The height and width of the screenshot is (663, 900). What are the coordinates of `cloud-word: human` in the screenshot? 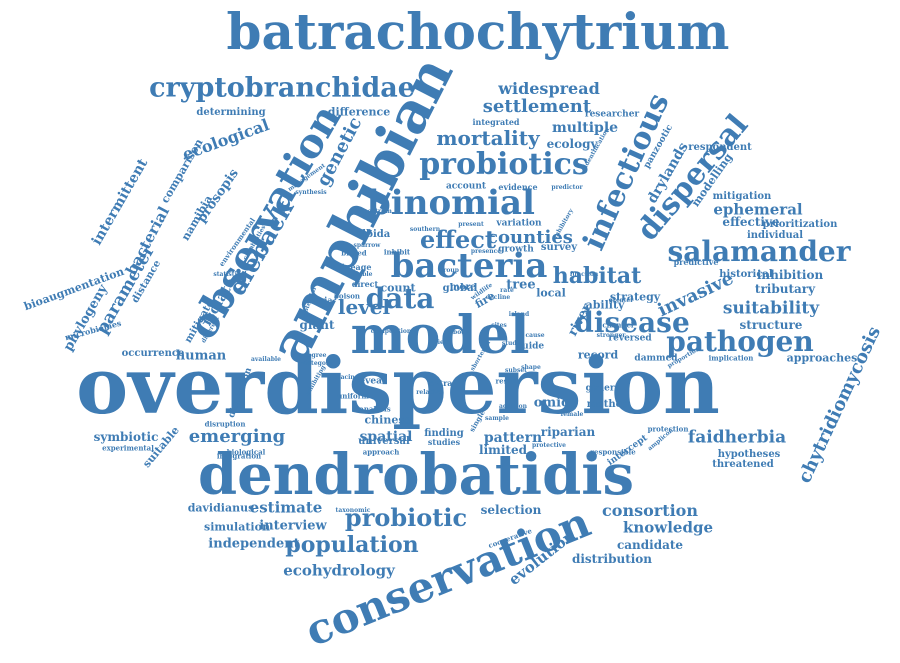 It's located at (201, 356).